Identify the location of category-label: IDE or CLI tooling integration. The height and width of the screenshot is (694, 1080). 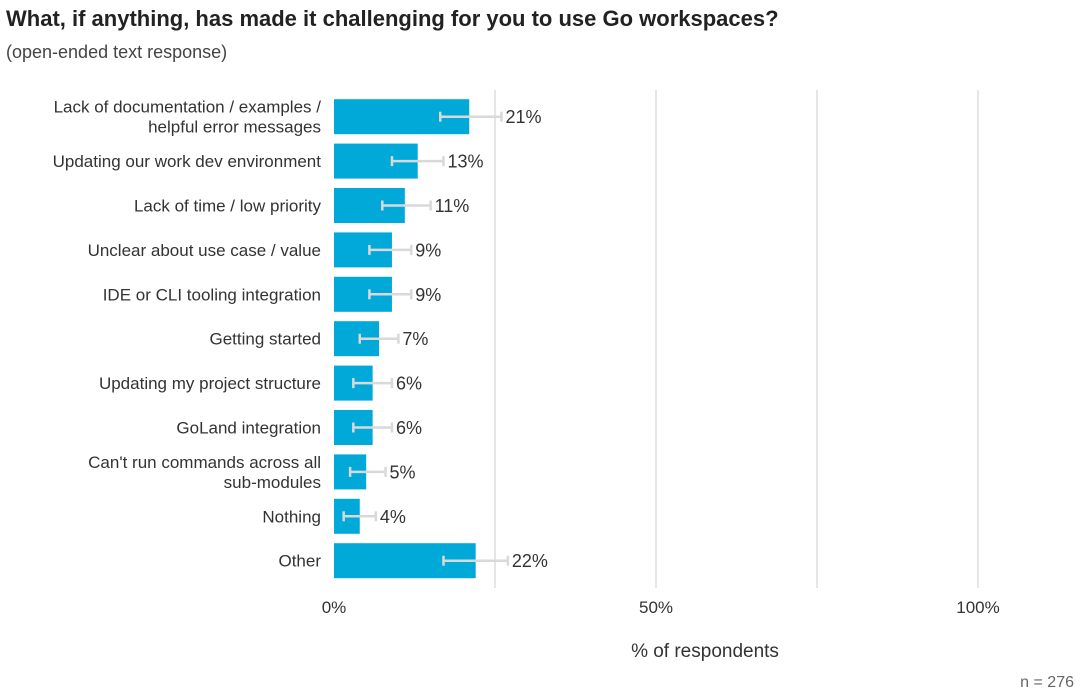
(212, 294).